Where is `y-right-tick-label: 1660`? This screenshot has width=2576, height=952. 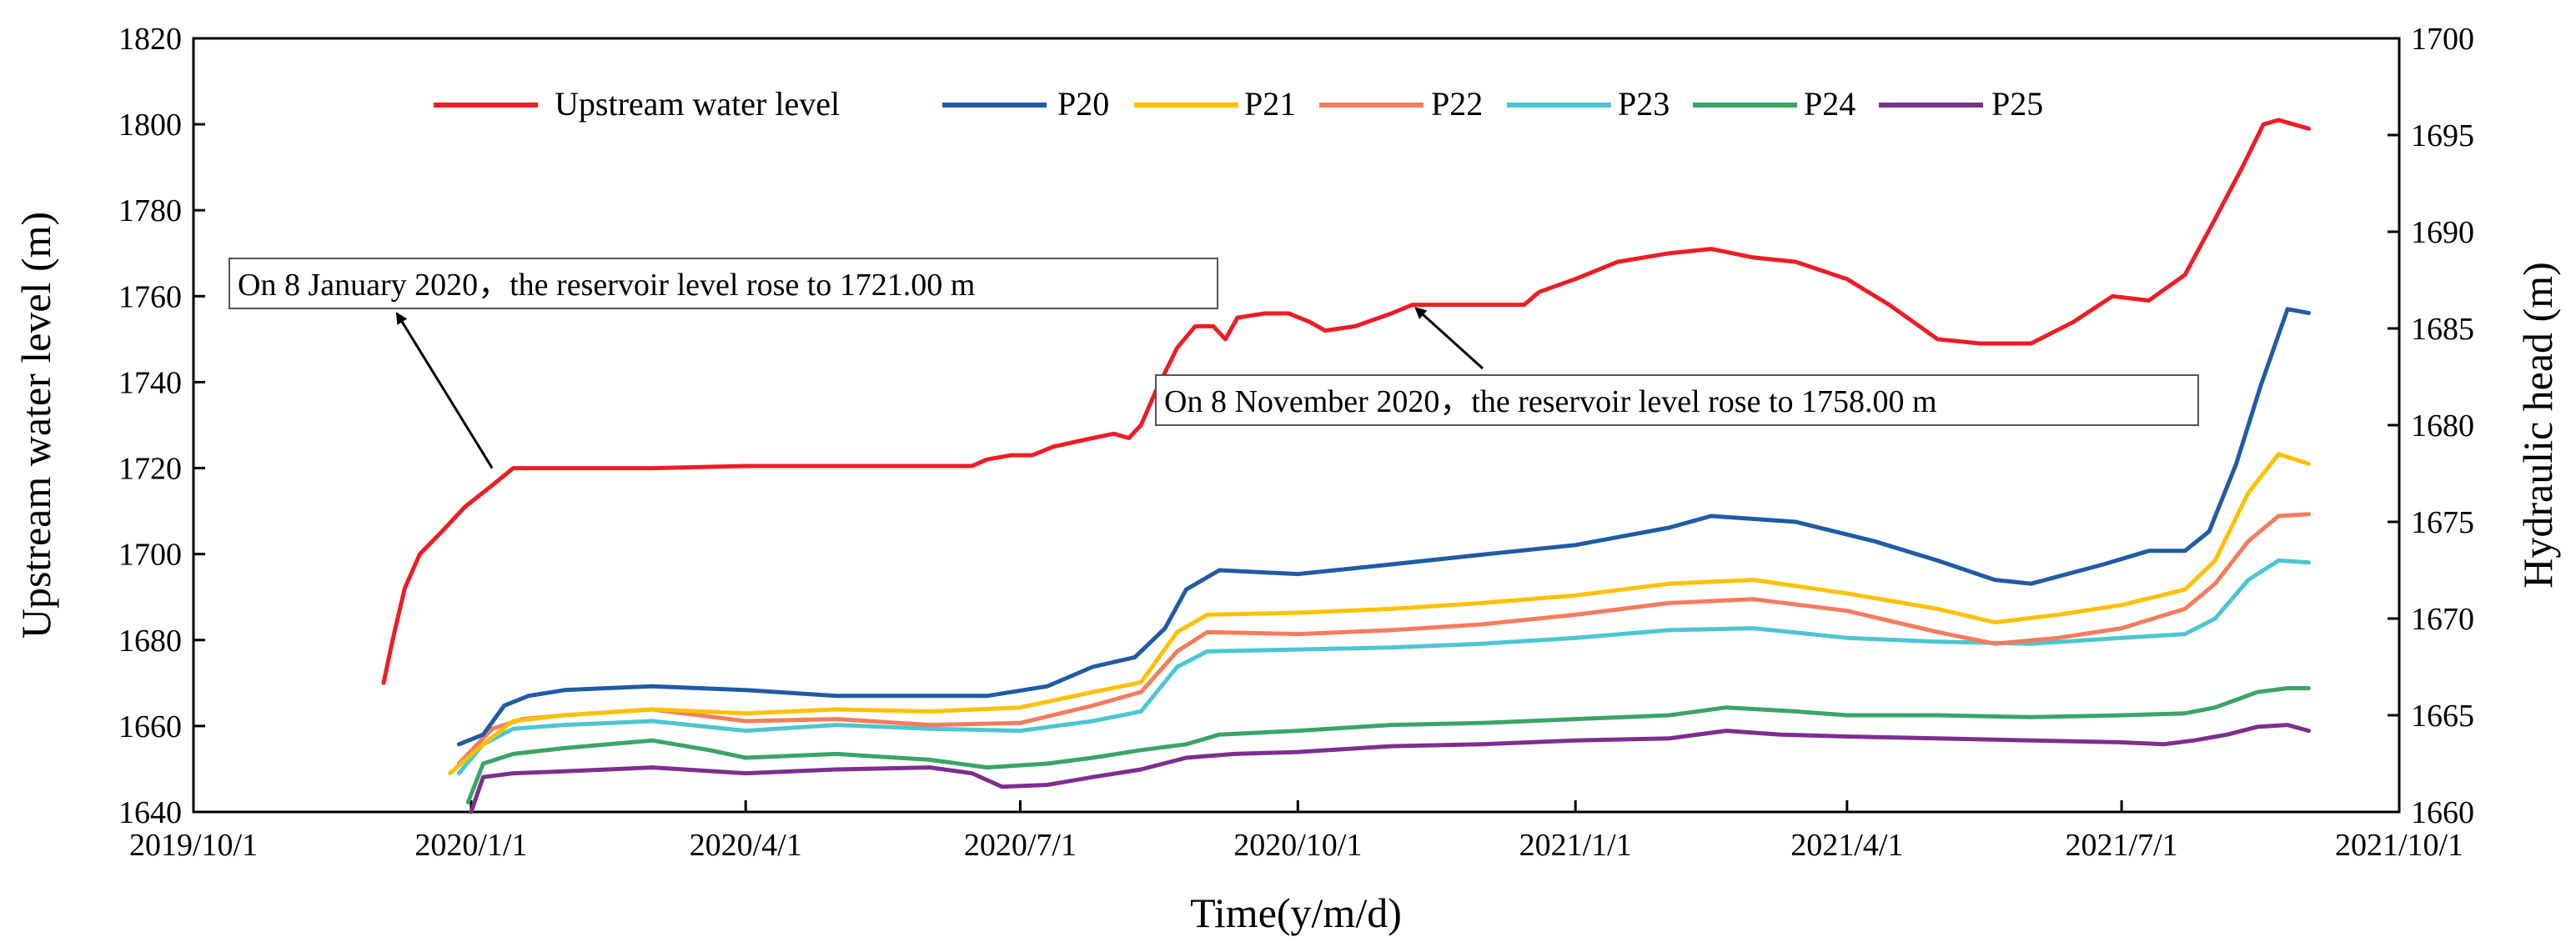
y-right-tick-label: 1660 is located at coordinates (2442, 812).